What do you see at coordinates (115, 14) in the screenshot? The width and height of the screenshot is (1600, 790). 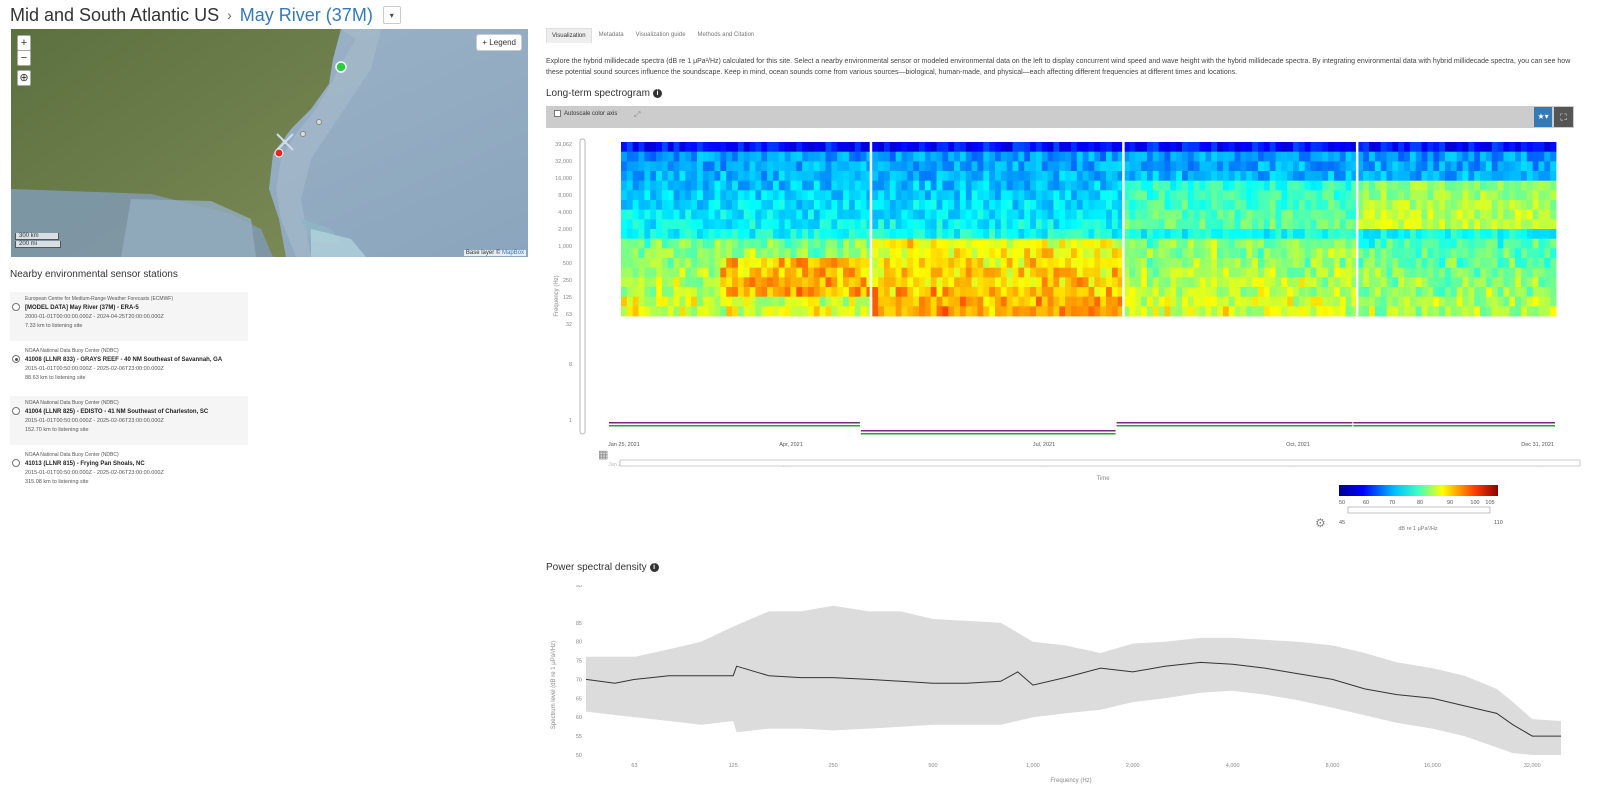 I see `breadcrumb-region: Mid and South Atlantic US` at bounding box center [115, 14].